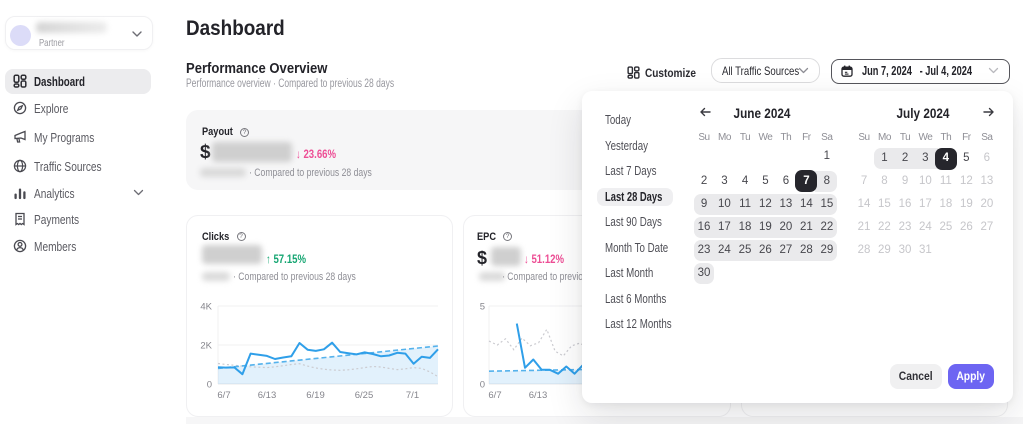  Describe the element at coordinates (412, 395) in the screenshot. I see `svg-text: 7/1` at that location.